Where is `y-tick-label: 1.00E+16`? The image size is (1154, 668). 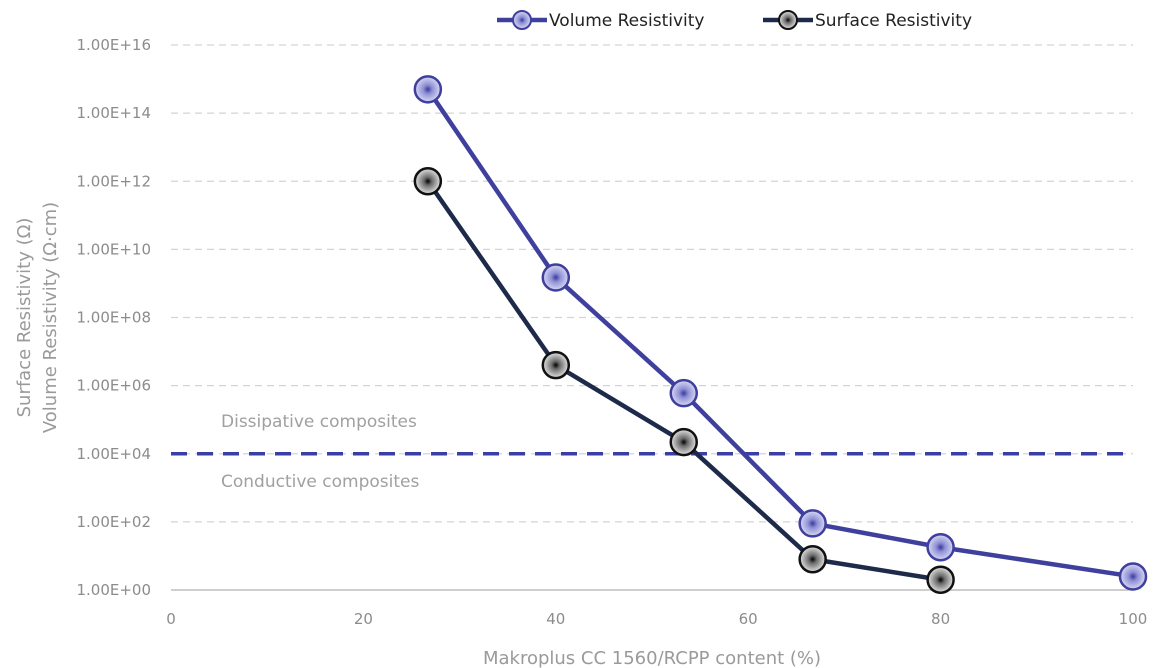
y-tick-label: 1.00E+16 is located at coordinates (113, 45).